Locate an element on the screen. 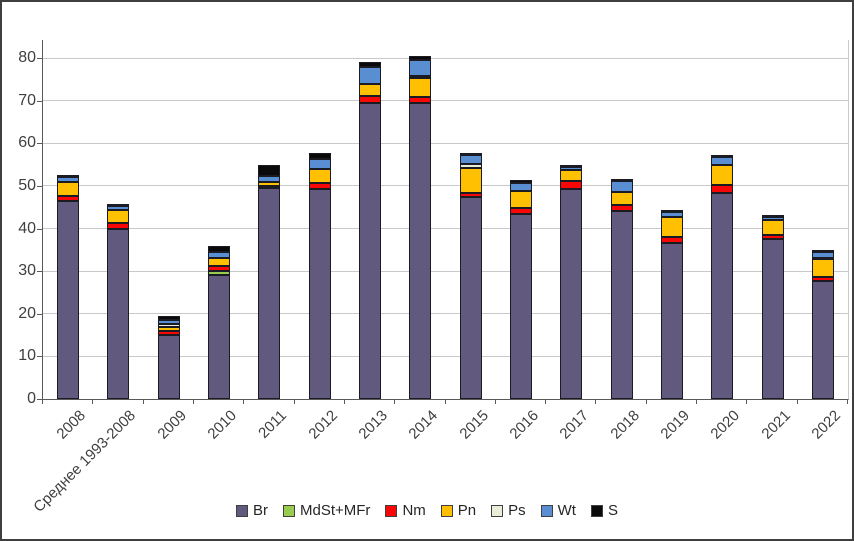 Image resolution: width=854 pixels, height=541 pixels. segment-S-2017 is located at coordinates (571, 165).